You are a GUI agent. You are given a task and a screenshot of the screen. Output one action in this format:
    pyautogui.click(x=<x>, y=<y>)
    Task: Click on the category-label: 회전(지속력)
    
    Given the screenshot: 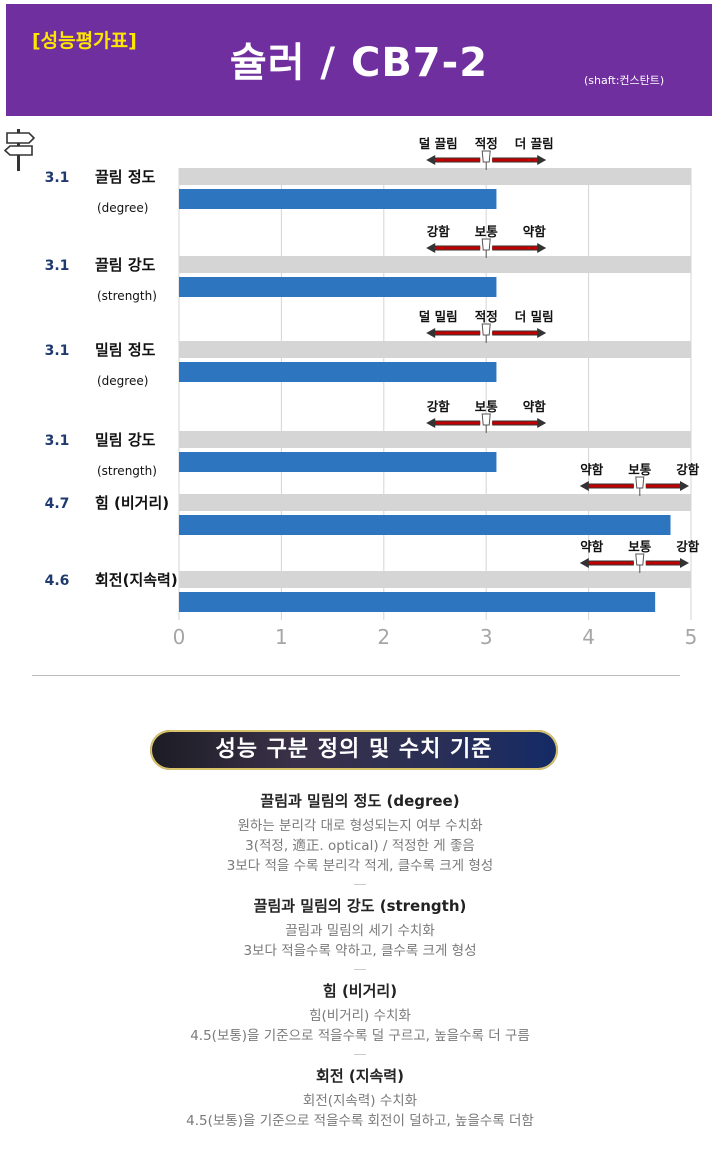 What is the action you would take?
    pyautogui.click(x=136, y=580)
    